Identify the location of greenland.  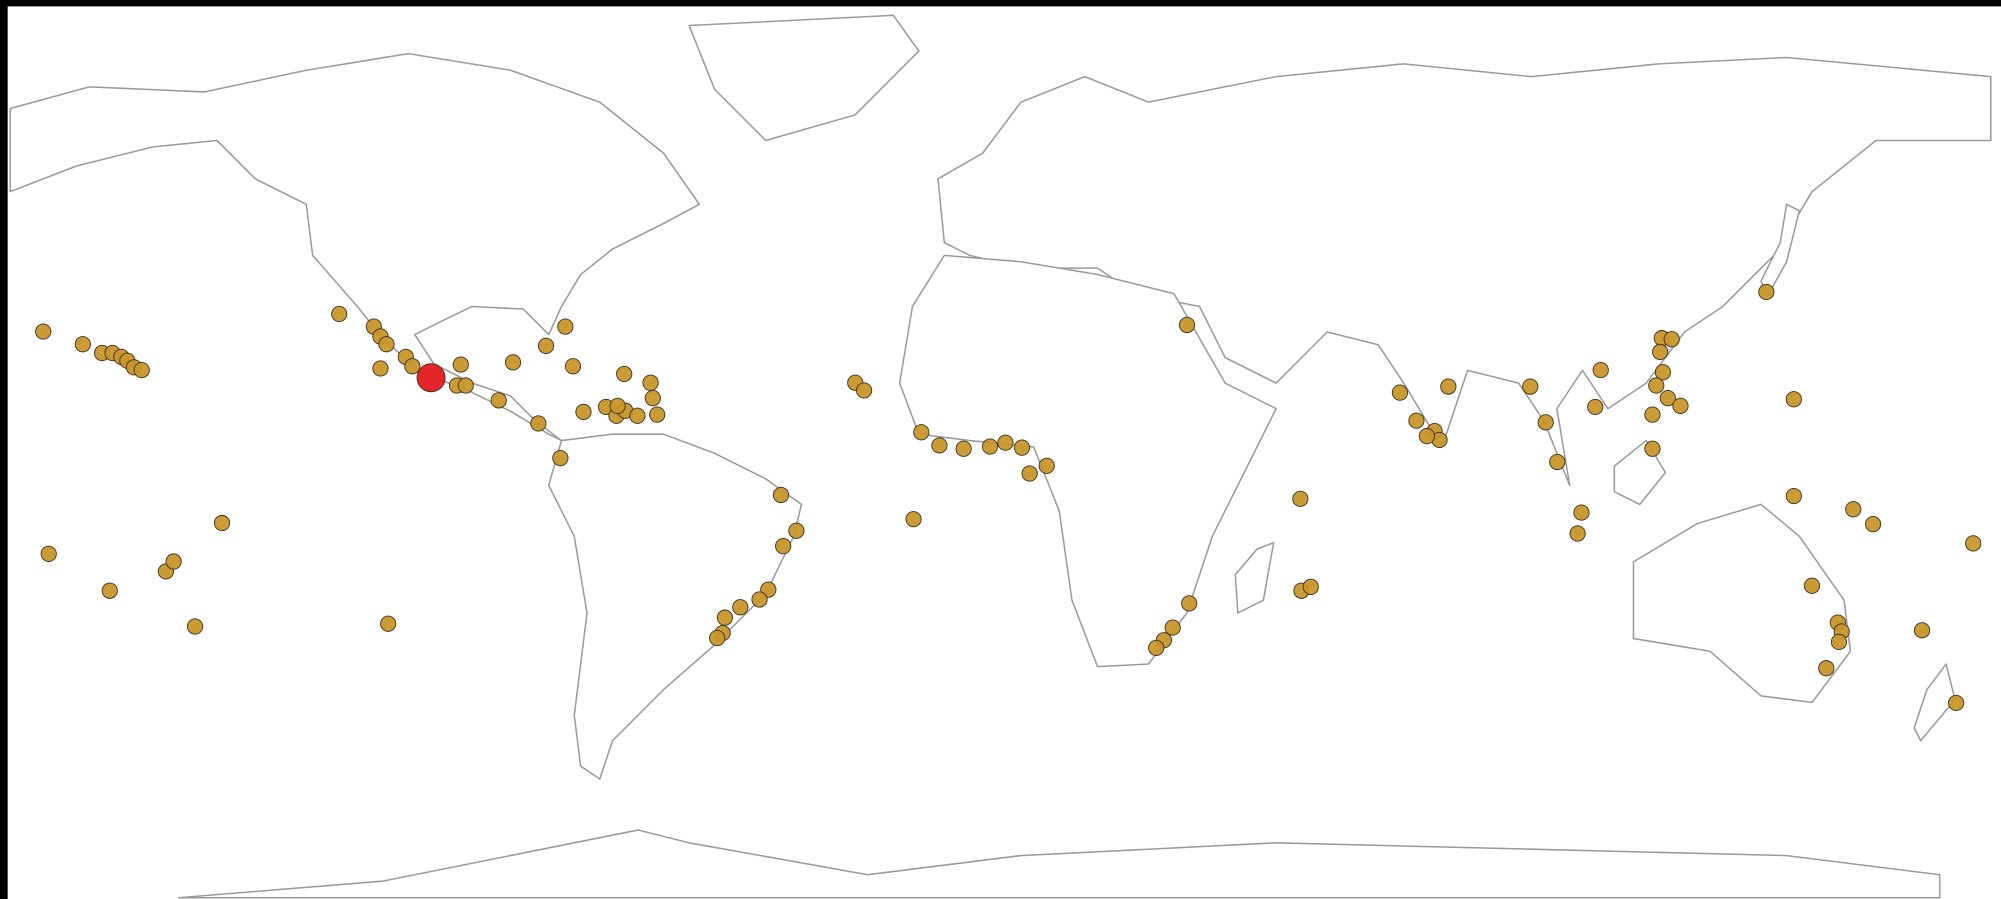
(804, 78).